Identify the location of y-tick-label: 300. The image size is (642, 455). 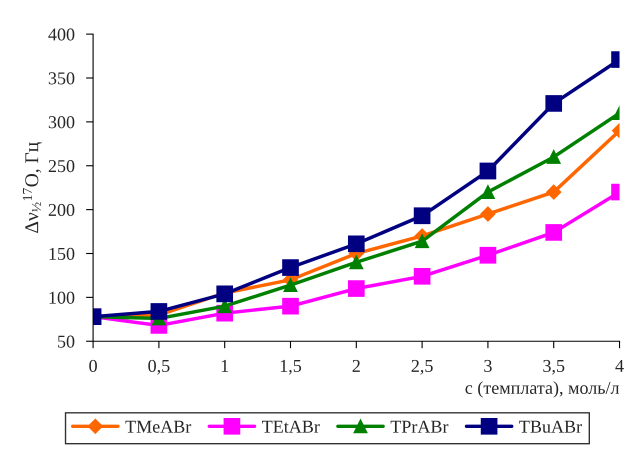
(61, 122).